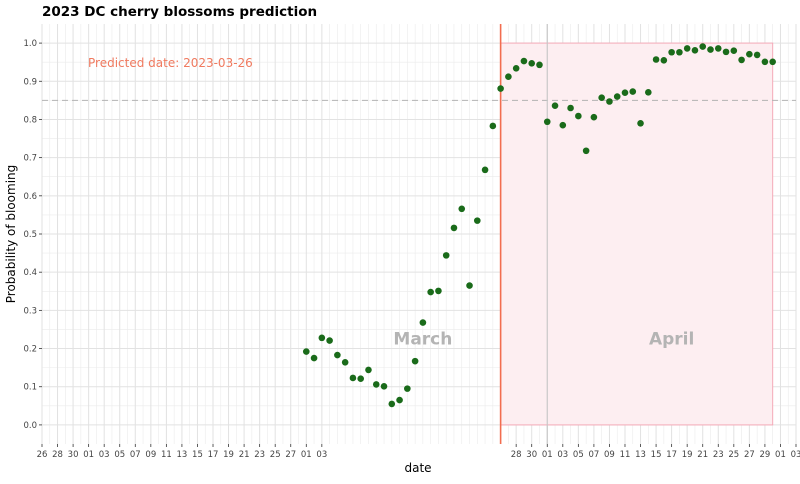  I want to click on y-tick-label: 0.9, so click(30, 82).